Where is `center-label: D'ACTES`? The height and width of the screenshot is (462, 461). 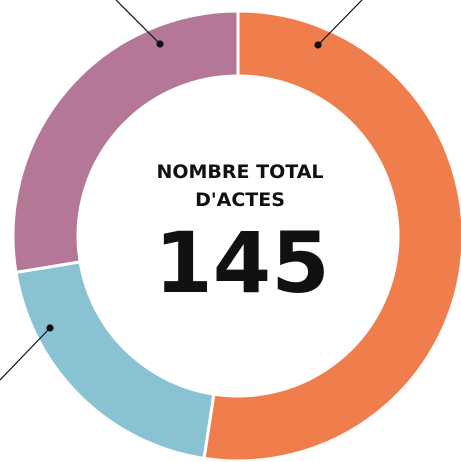 center-label: D'ACTES is located at coordinates (240, 200).